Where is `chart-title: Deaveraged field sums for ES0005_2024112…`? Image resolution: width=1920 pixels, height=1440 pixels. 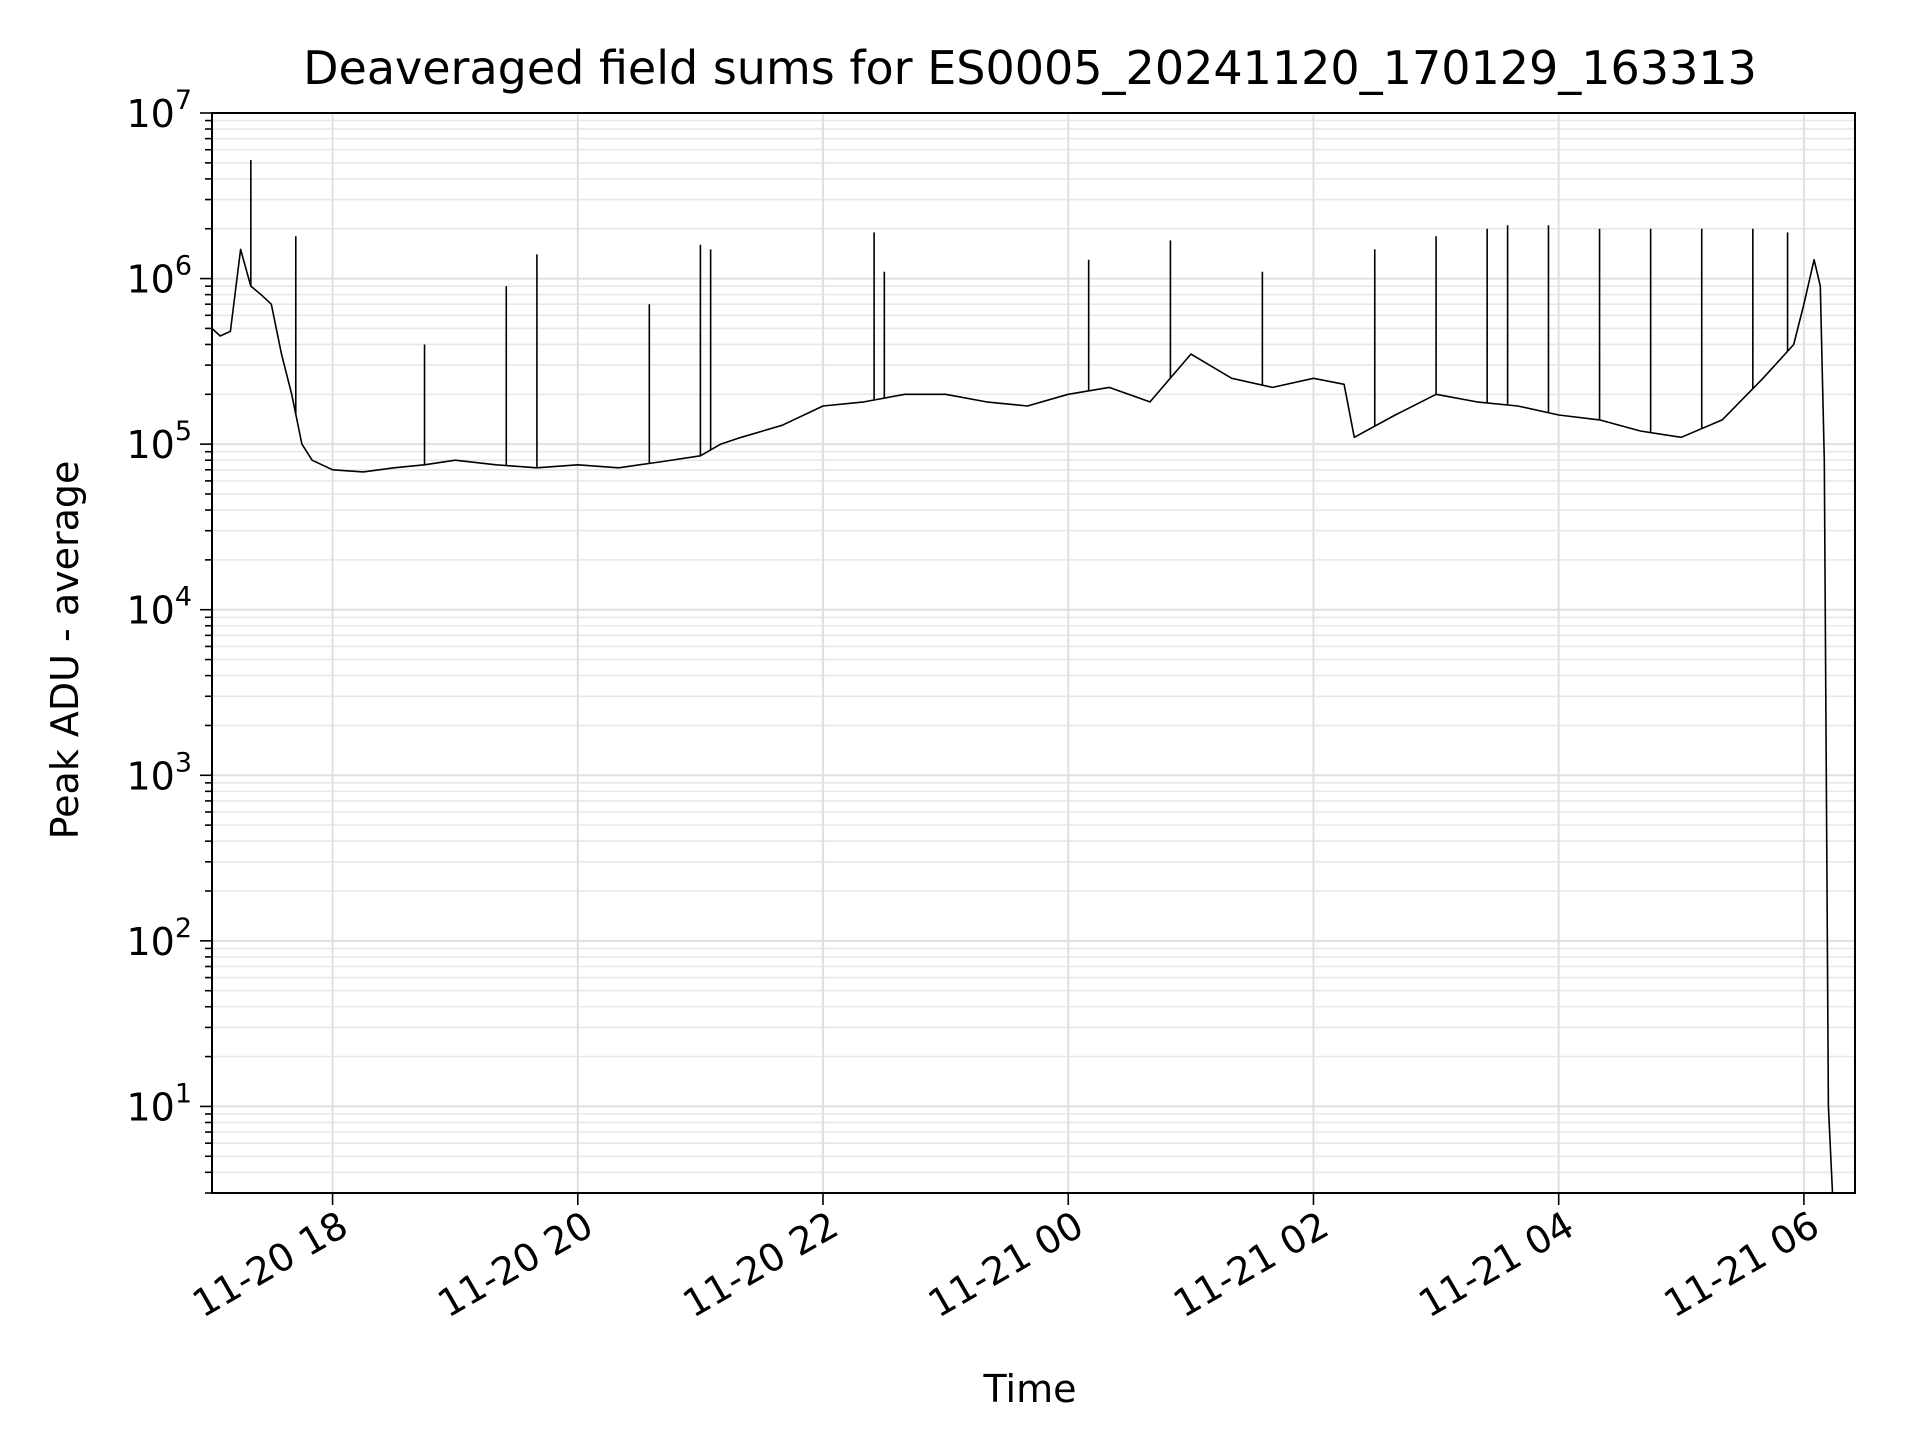
chart-title: Deaveraged field sums for ES0005_2024112… is located at coordinates (1030, 68).